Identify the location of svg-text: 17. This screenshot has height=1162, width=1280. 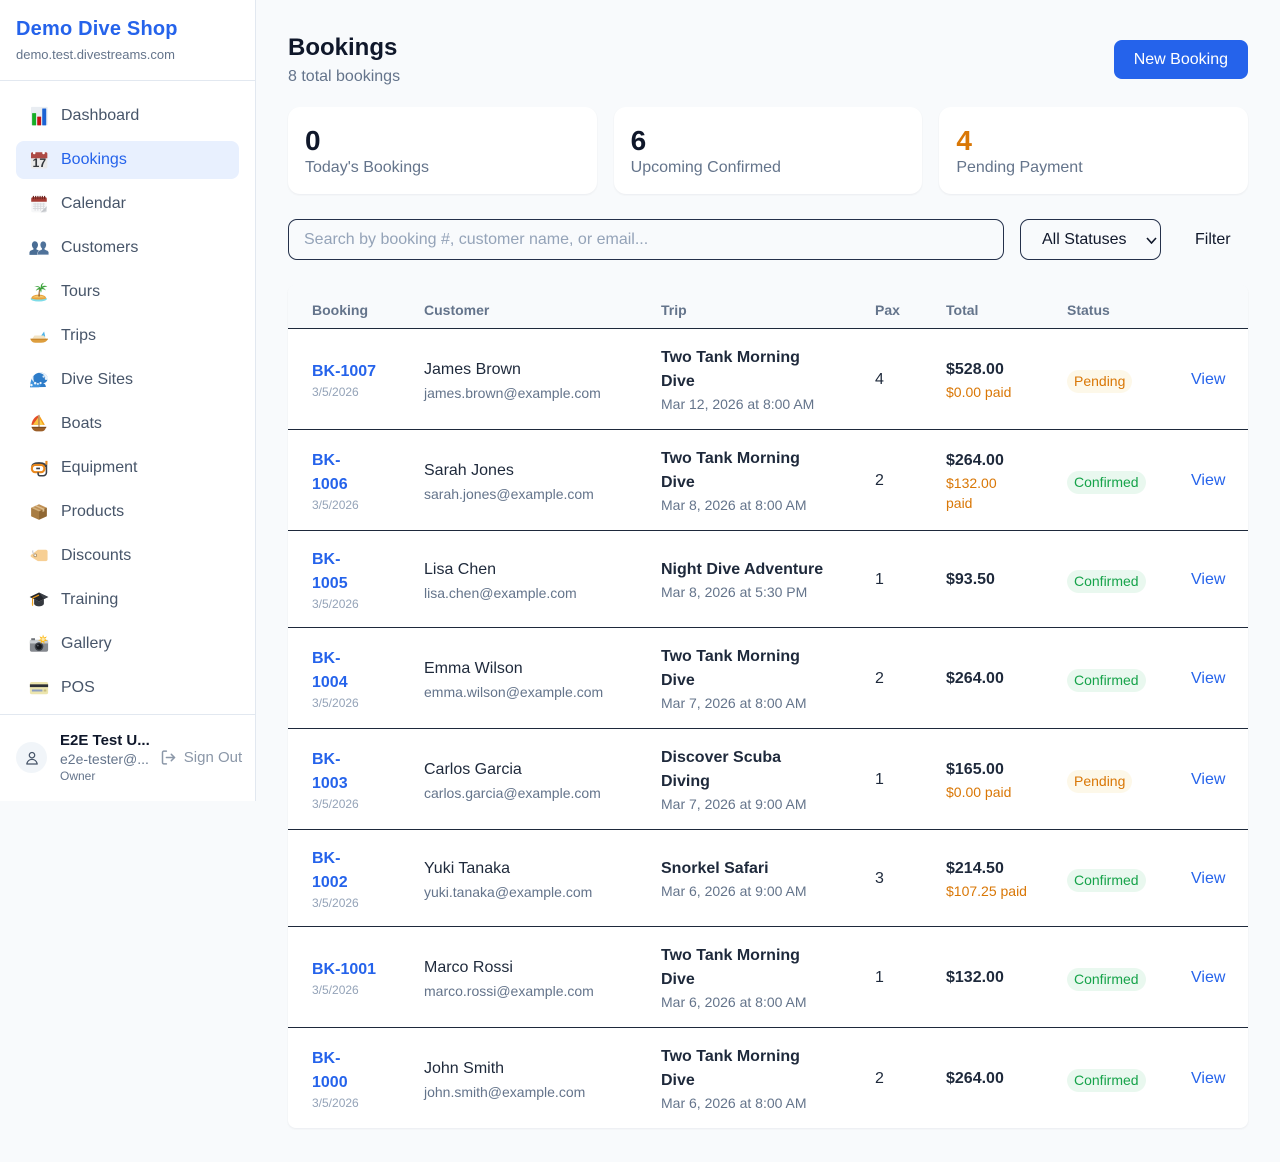
(40, 163).